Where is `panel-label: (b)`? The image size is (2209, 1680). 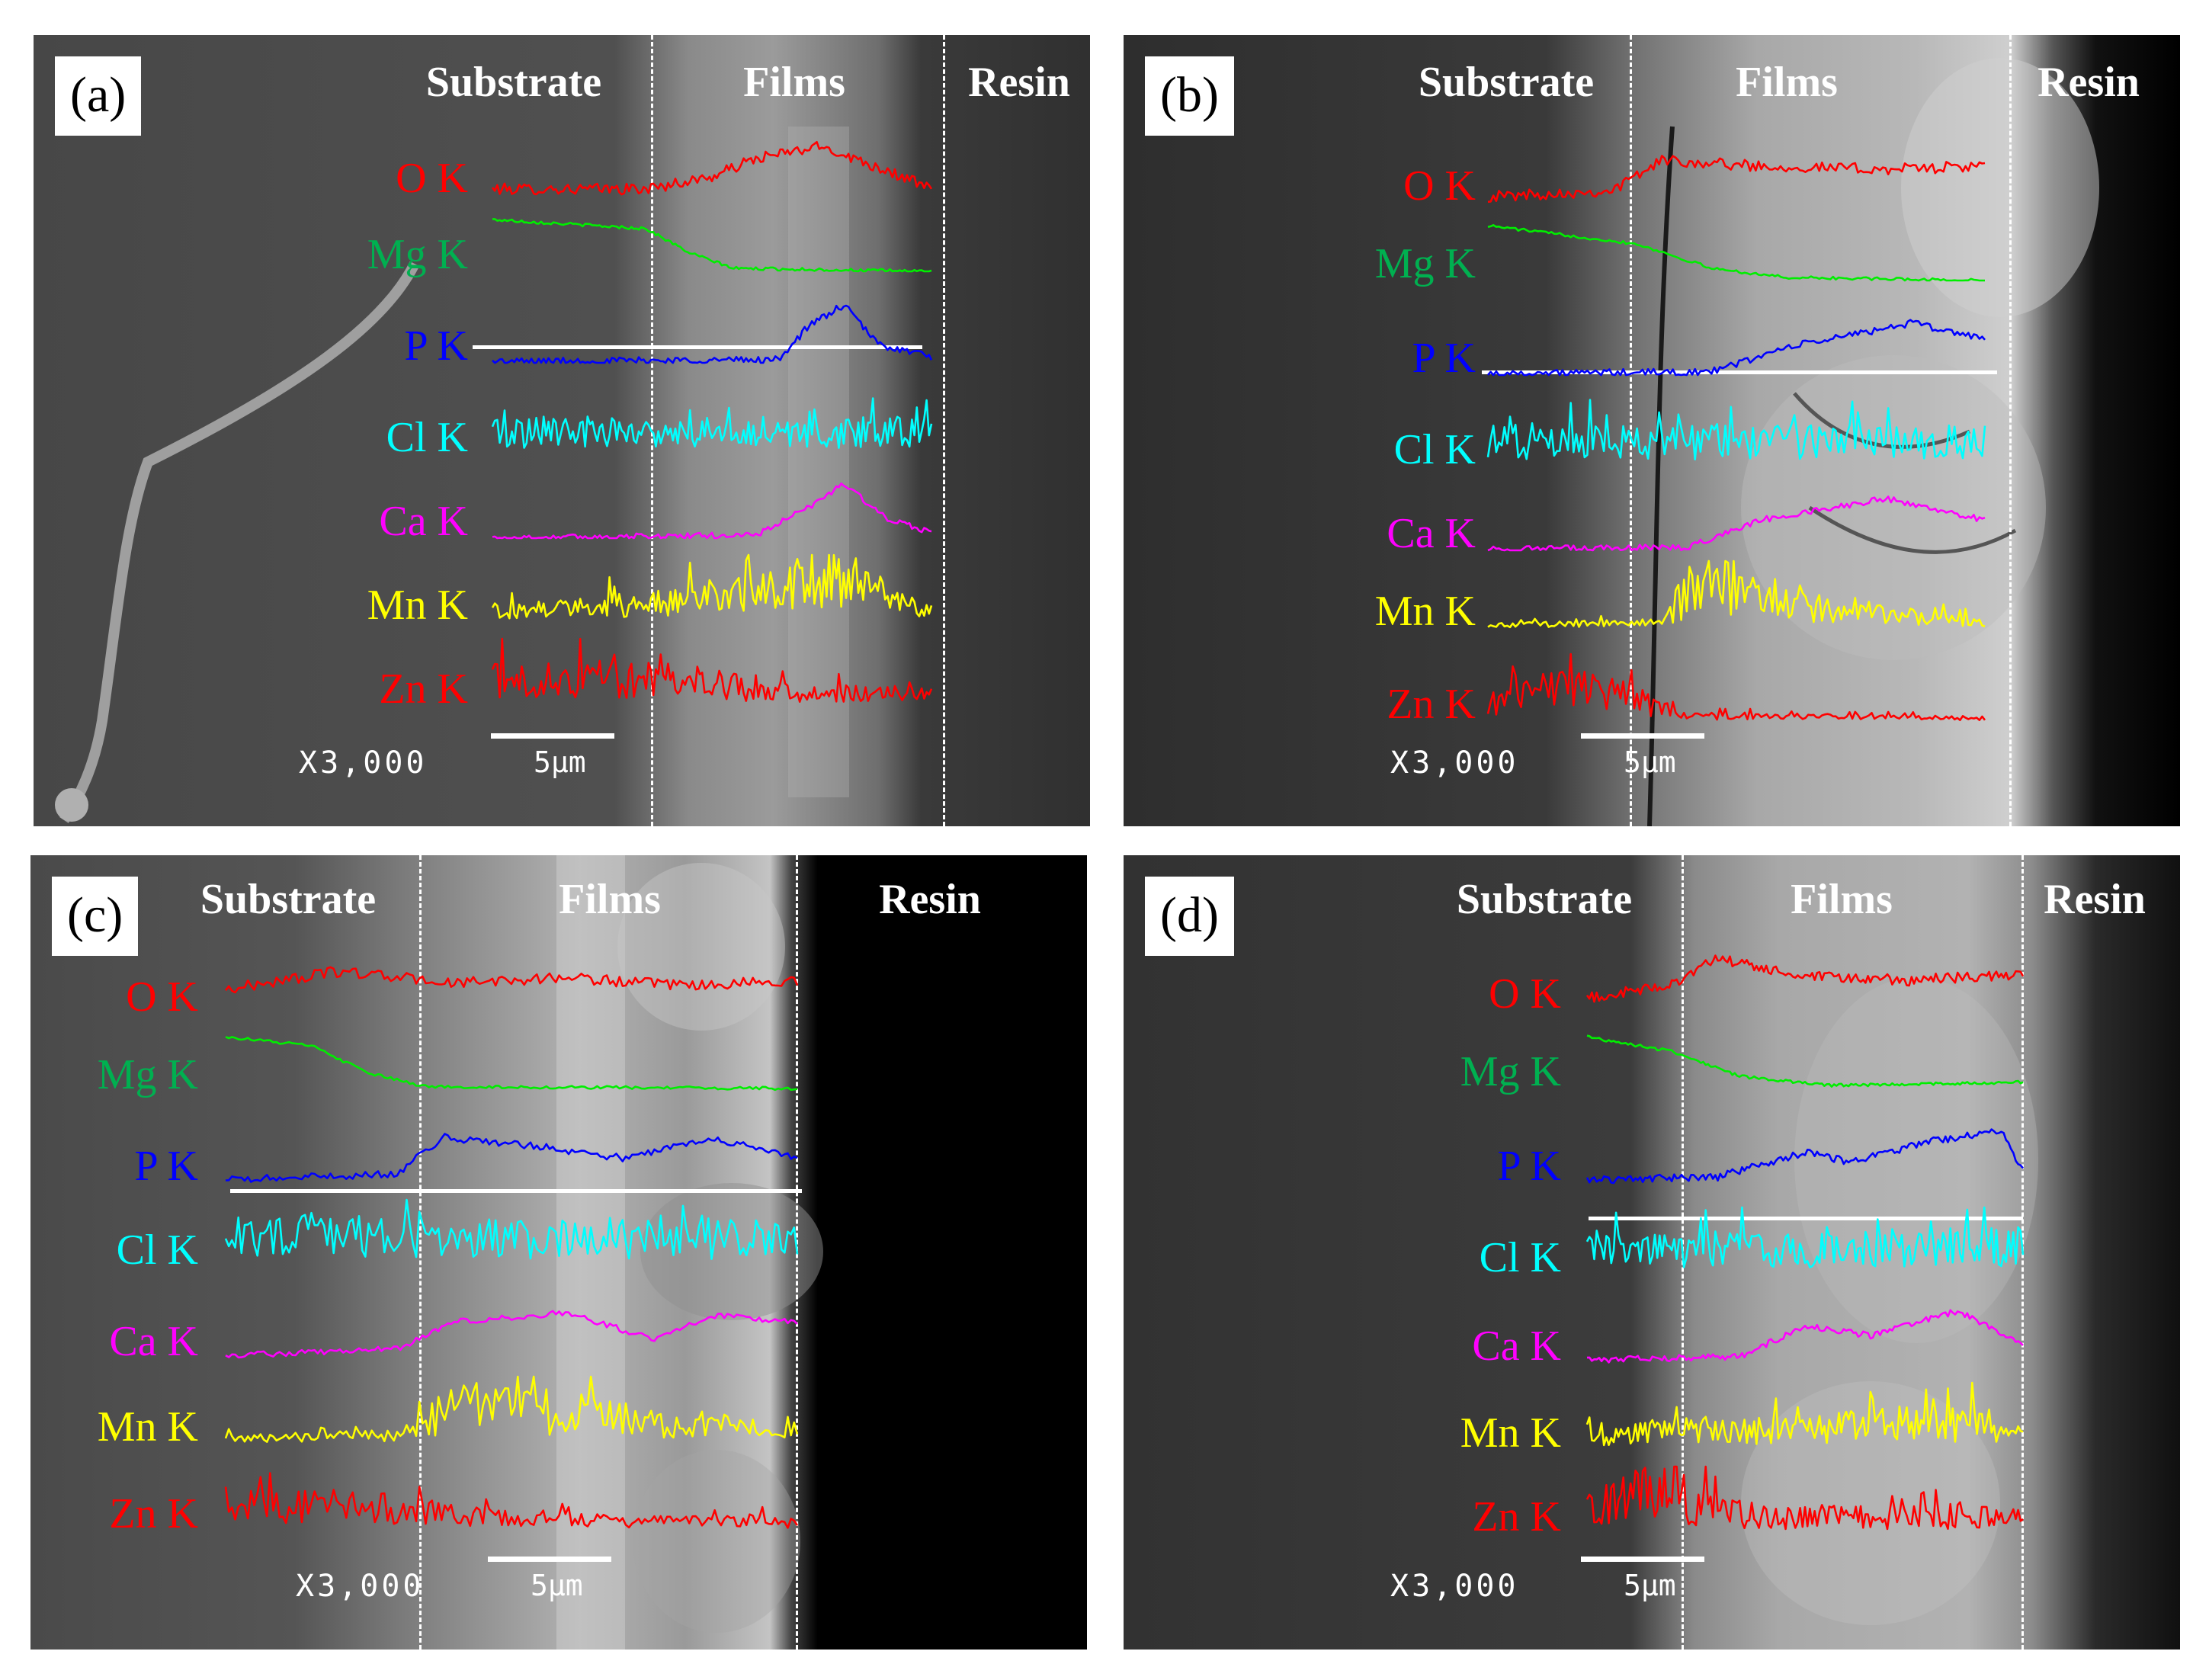 panel-label: (b) is located at coordinates (1189, 96).